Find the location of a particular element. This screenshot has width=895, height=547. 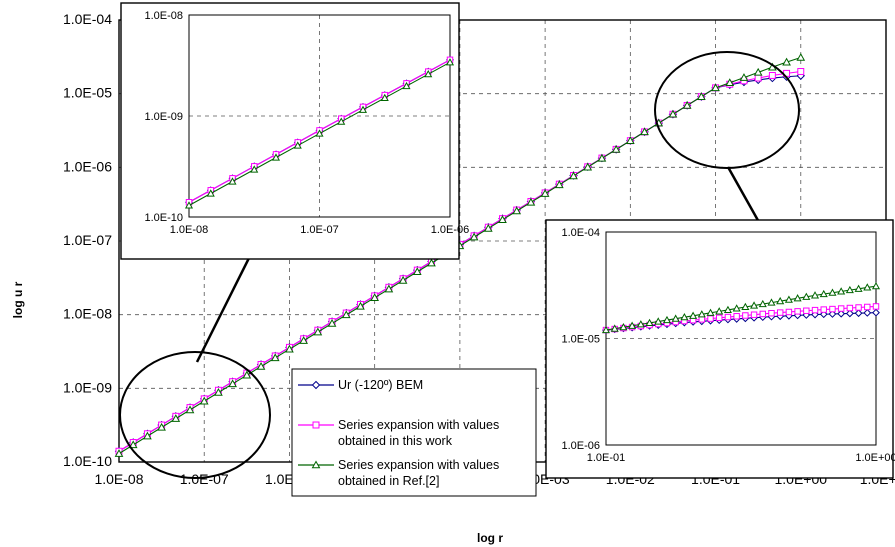

zoom-circle-left is located at coordinates (195, 415).